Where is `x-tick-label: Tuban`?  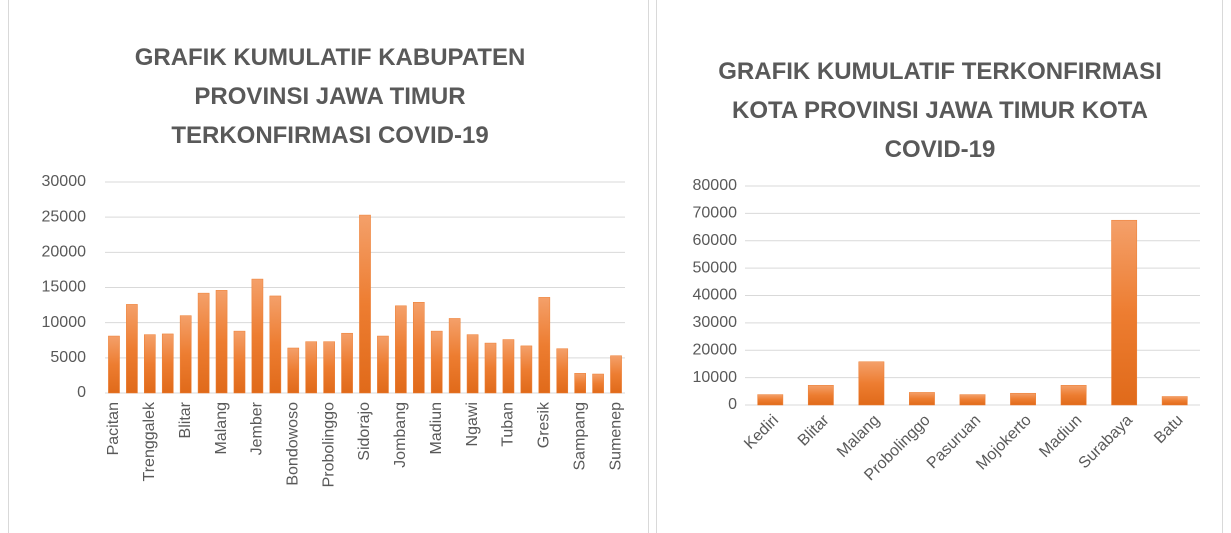 x-tick-label: Tuban is located at coordinates (508, 424).